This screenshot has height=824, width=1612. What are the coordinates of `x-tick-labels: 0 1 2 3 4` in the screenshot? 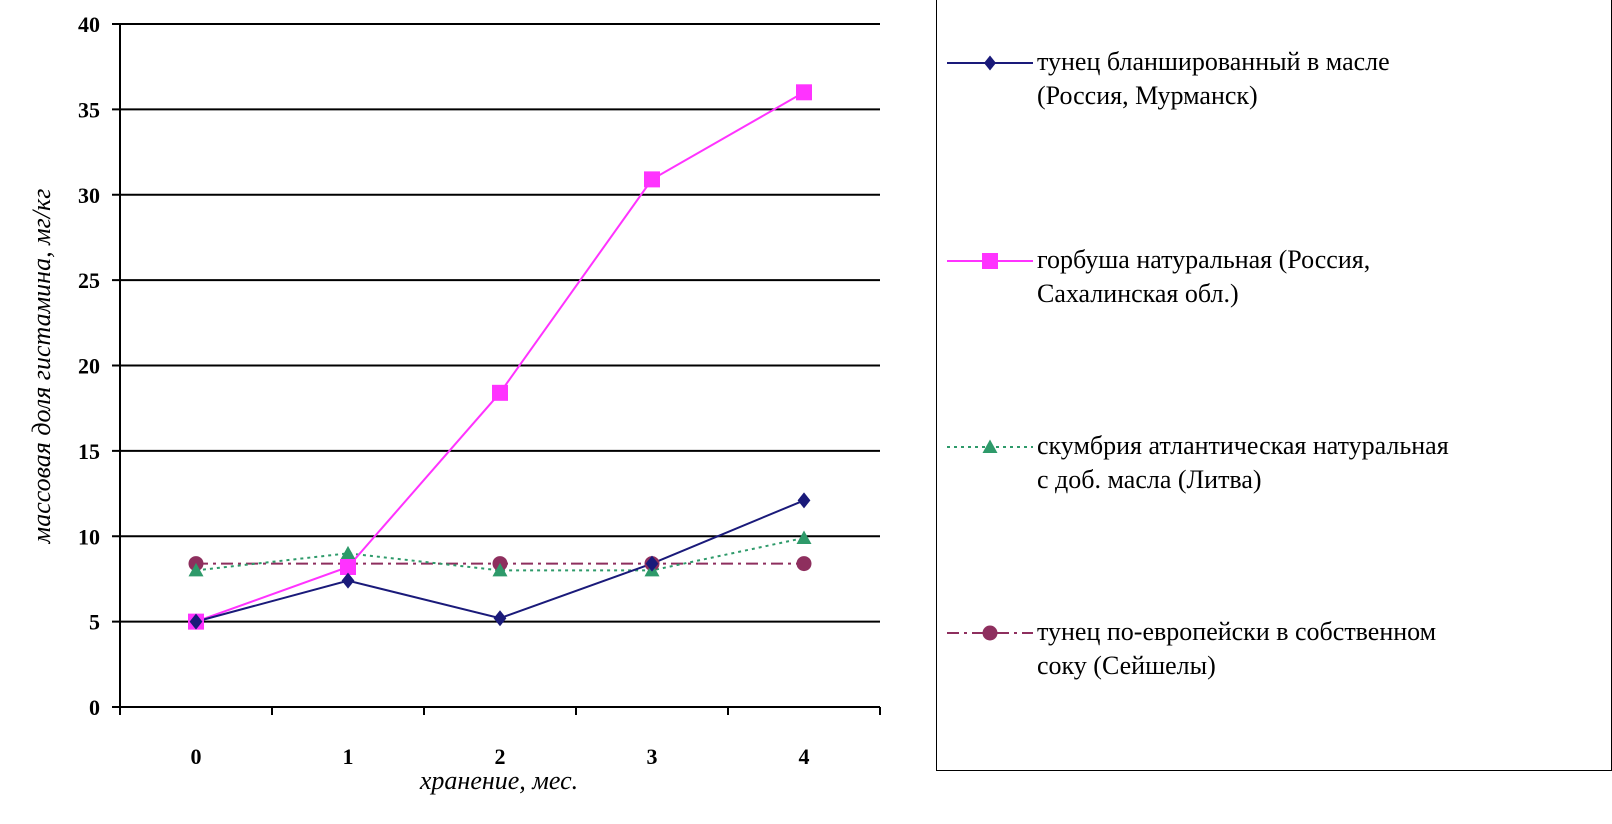 It's located at (500, 756).